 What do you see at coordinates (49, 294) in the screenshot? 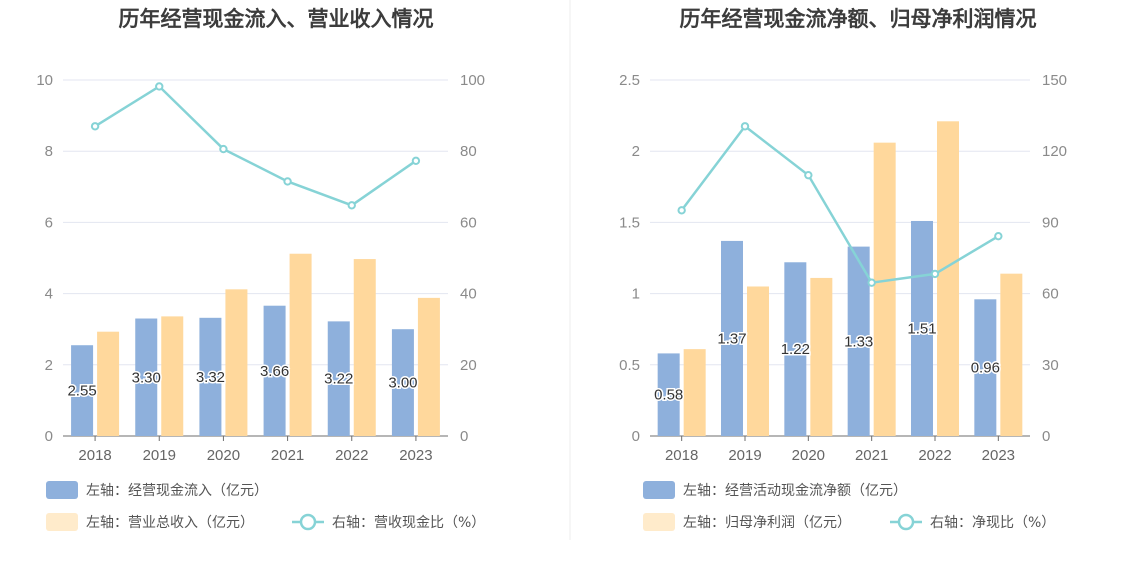
I see `left-axis-tick-label: 4` at bounding box center [49, 294].